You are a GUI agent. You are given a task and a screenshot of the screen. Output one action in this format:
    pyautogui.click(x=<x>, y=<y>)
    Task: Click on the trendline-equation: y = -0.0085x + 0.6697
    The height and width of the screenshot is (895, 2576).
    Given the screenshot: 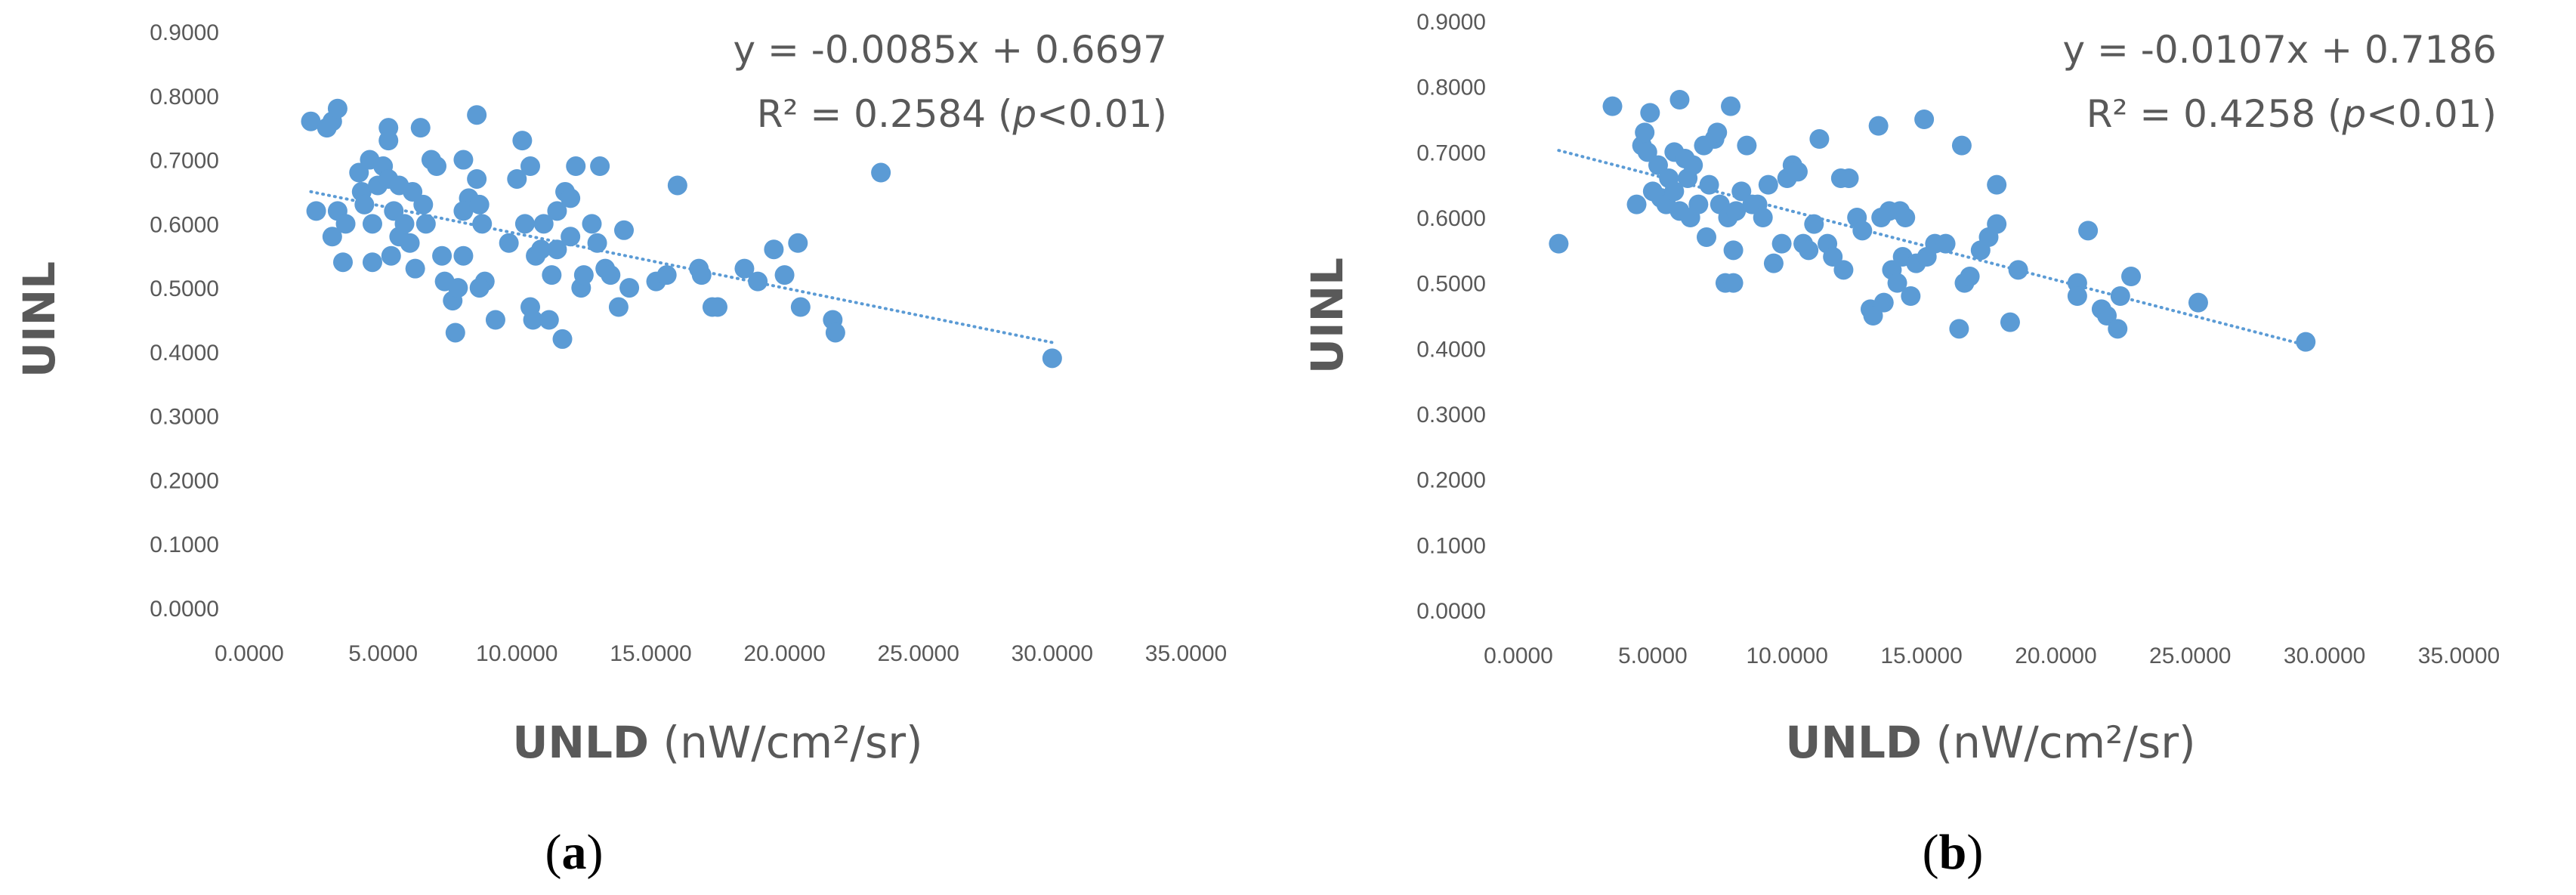 What is the action you would take?
    pyautogui.click(x=951, y=50)
    